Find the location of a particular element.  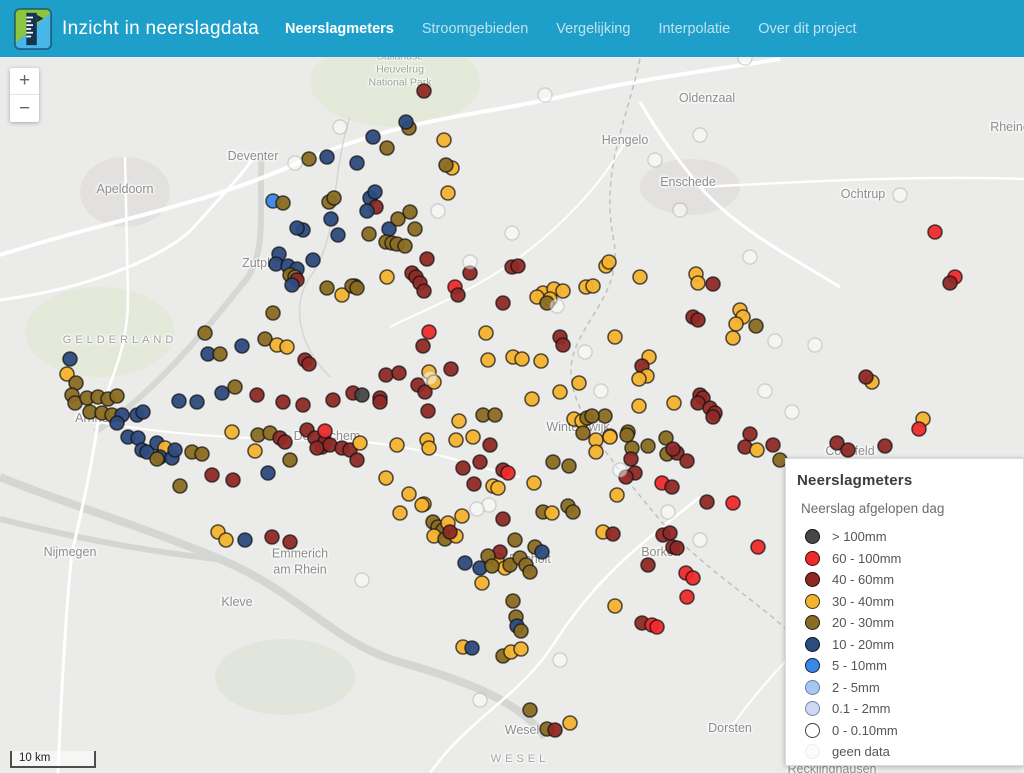

app-logo-icon is located at coordinates (33, 29).